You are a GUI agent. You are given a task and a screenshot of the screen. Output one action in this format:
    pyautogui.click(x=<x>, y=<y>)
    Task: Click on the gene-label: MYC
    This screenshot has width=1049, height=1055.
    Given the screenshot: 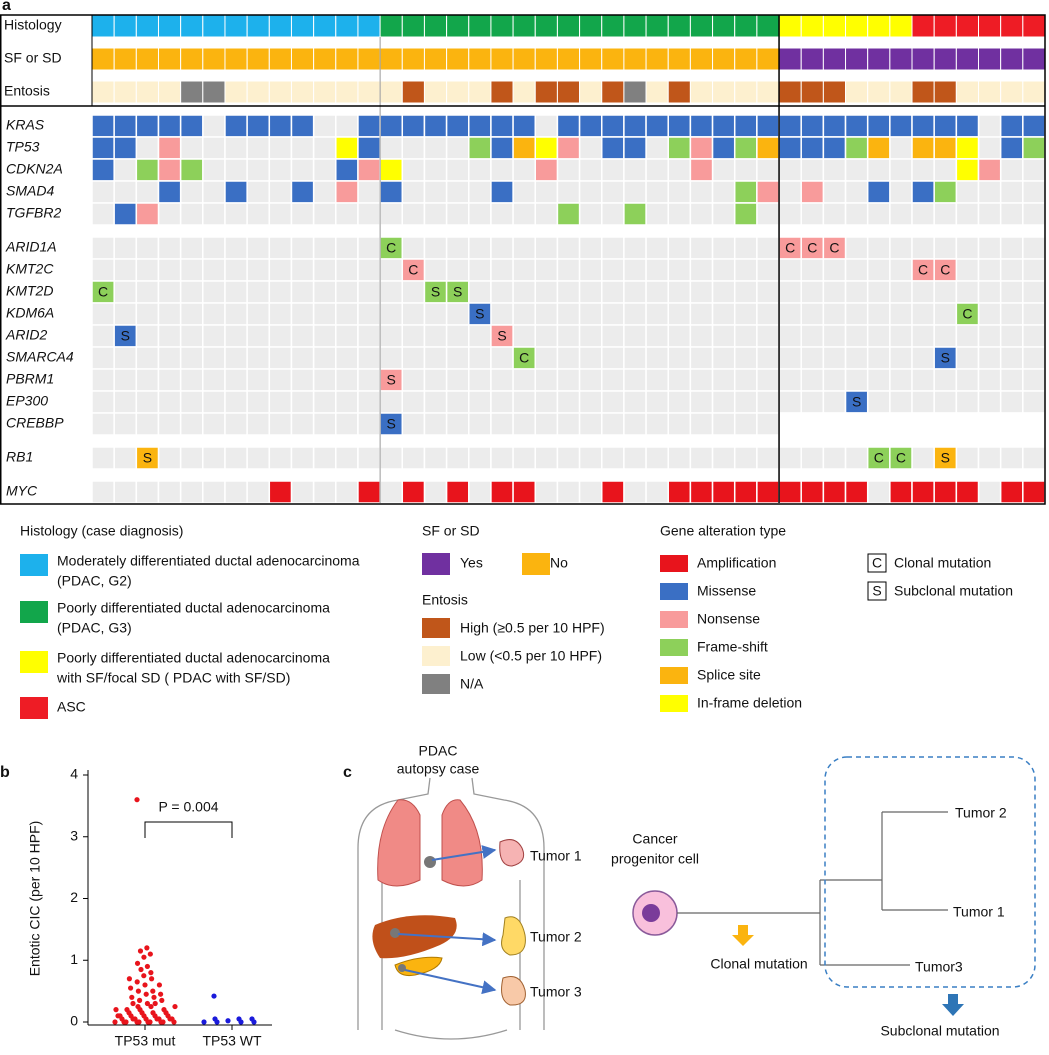 What is the action you would take?
    pyautogui.click(x=22, y=491)
    